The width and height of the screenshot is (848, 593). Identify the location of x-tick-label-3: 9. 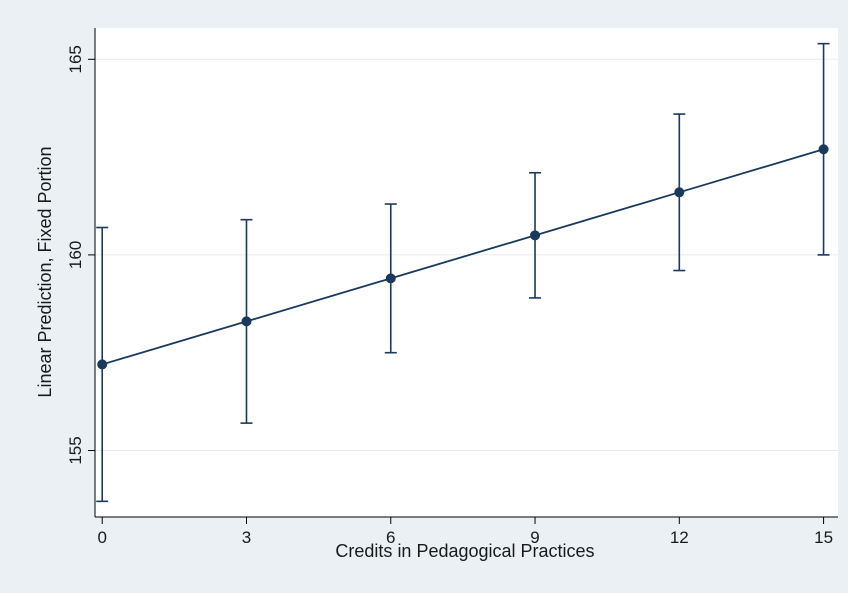
(534, 537).